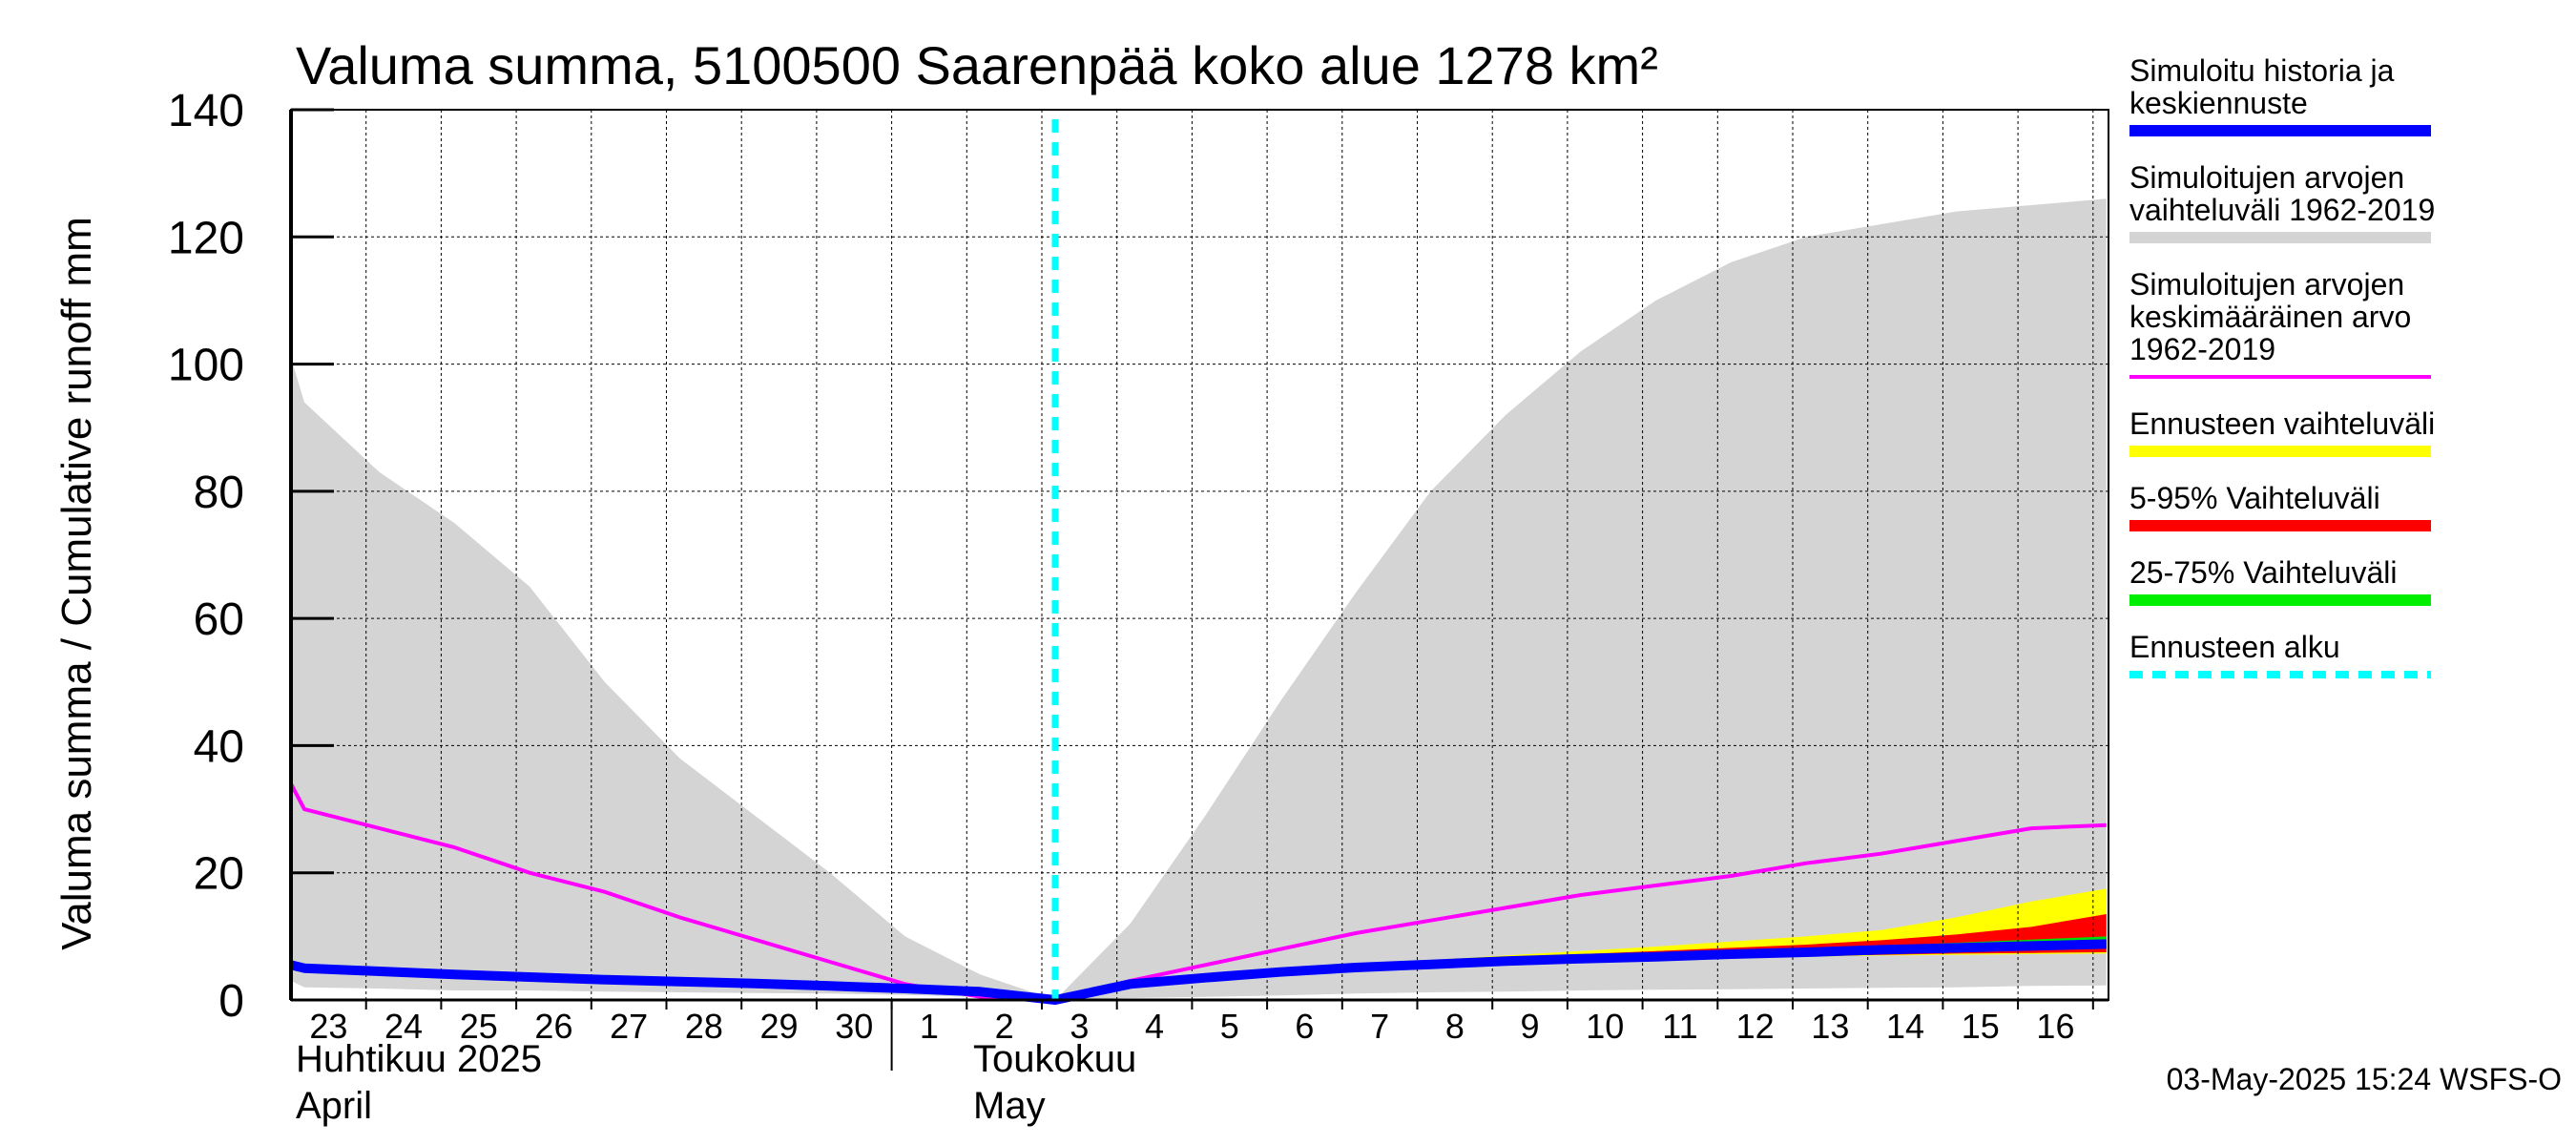  Describe the element at coordinates (704, 1026) in the screenshot. I see `x-tick-label: 28` at that location.